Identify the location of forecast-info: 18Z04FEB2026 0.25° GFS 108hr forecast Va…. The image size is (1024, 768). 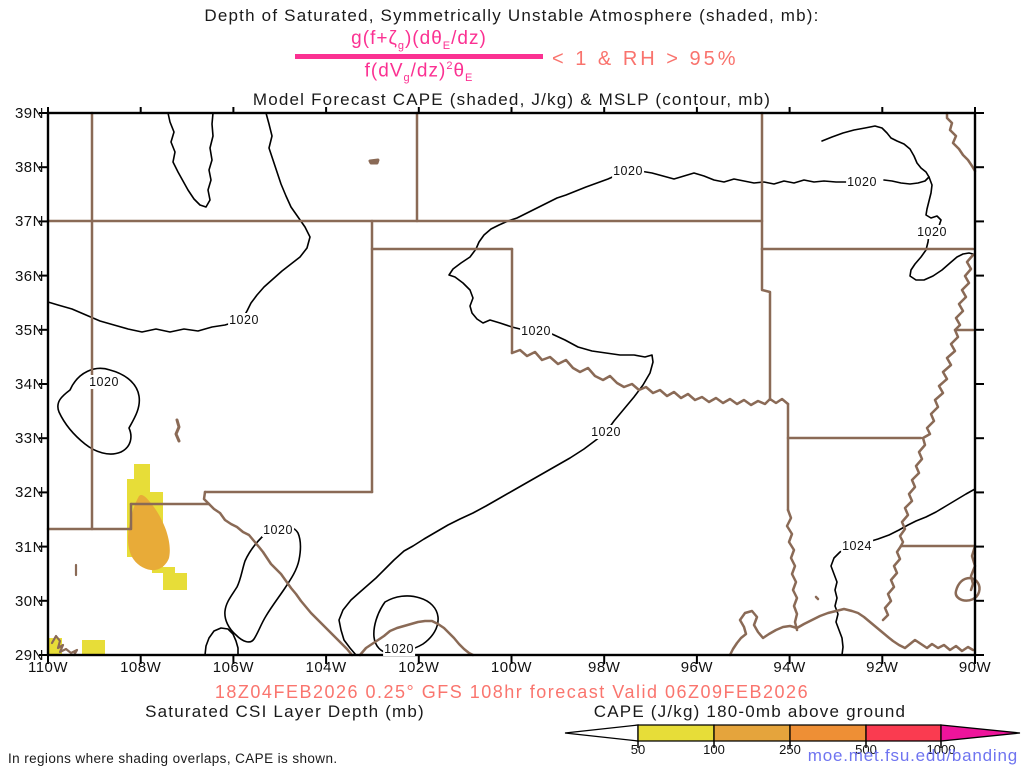
(512, 692).